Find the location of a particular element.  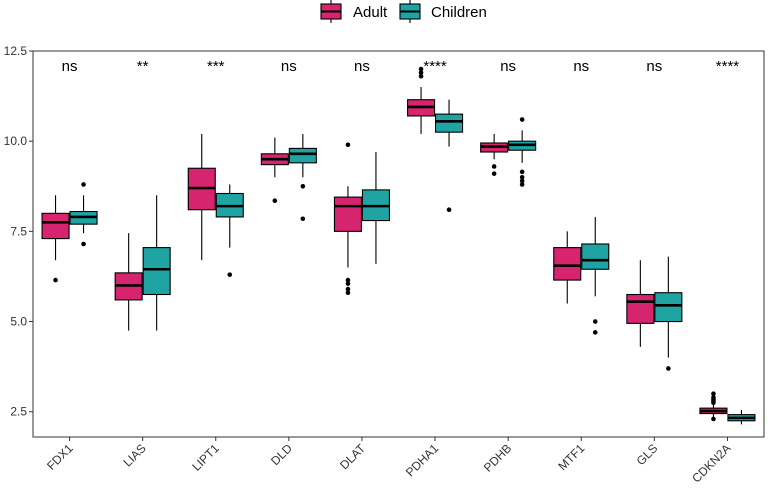

box-children-gls is located at coordinates (668, 313).